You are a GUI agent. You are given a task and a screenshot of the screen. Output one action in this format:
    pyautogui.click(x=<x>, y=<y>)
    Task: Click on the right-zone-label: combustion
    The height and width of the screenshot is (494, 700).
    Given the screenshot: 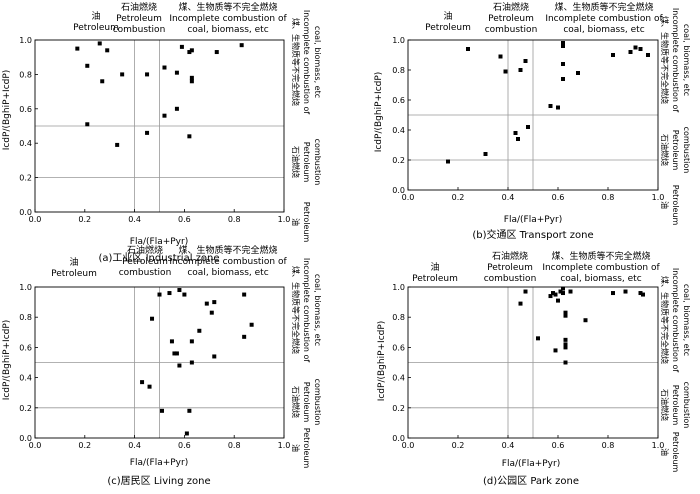 What is the action you would take?
    pyautogui.click(x=686, y=150)
    